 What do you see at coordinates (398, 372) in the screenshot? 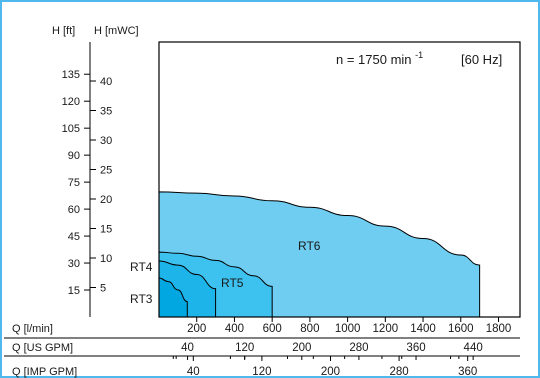
I see `x-tick-label-imp_gpm-280: 280` at bounding box center [398, 372].